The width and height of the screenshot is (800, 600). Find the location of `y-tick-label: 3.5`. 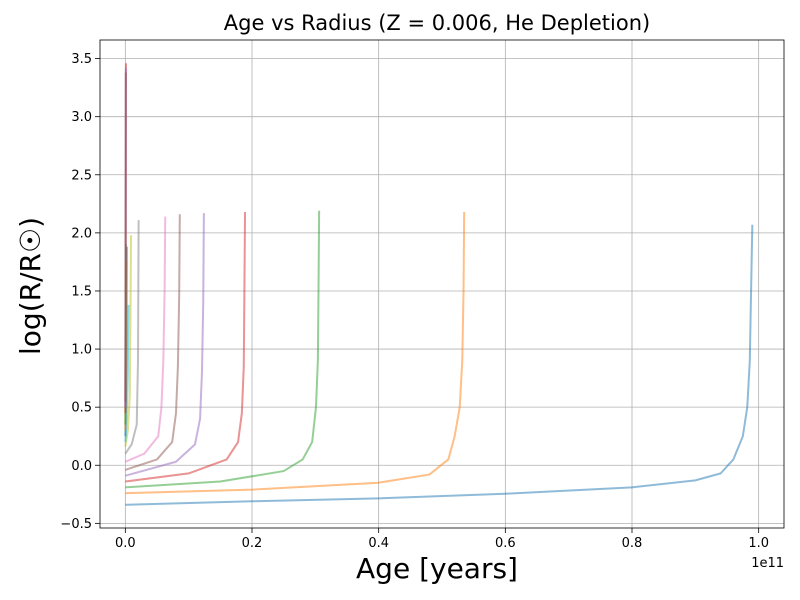

y-tick-label: 3.5 is located at coordinates (81, 59).